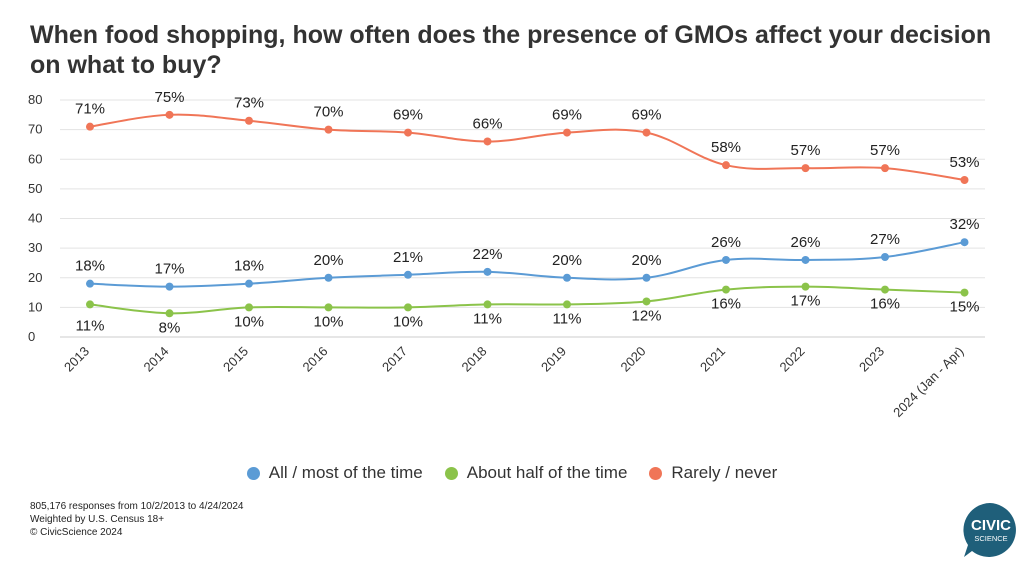 The height and width of the screenshot is (571, 1024). I want to click on data-label: 17%, so click(805, 301).